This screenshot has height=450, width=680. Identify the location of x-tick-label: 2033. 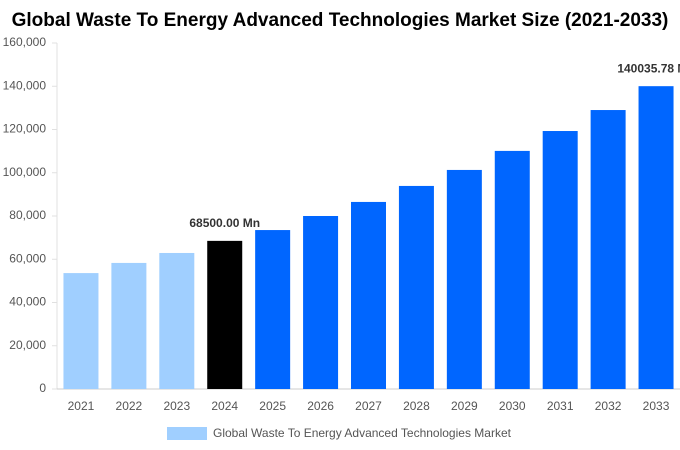
(656, 406).